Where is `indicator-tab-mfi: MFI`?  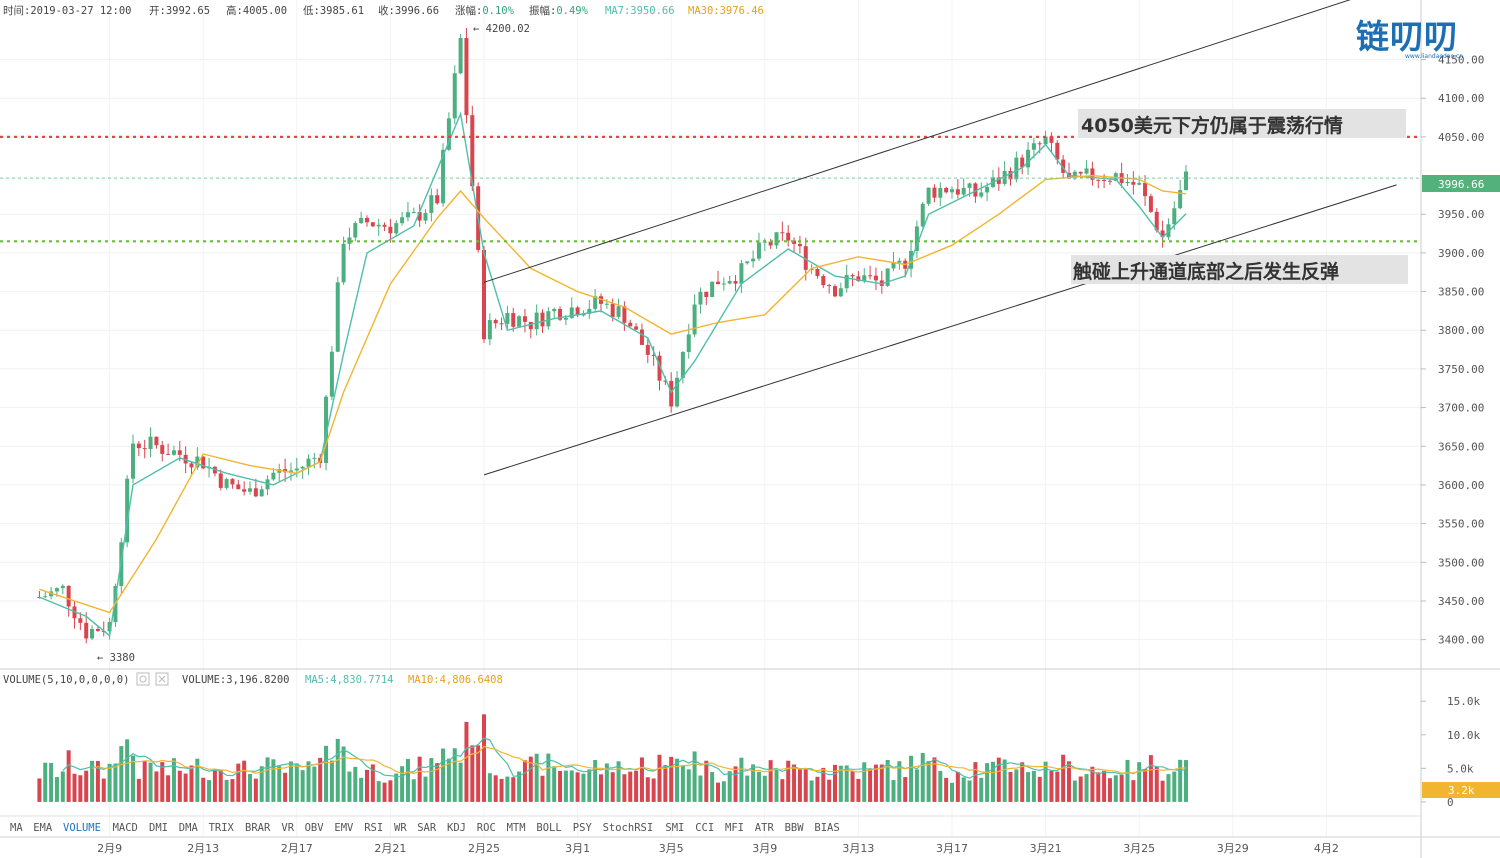 indicator-tab-mfi: MFI is located at coordinates (734, 828).